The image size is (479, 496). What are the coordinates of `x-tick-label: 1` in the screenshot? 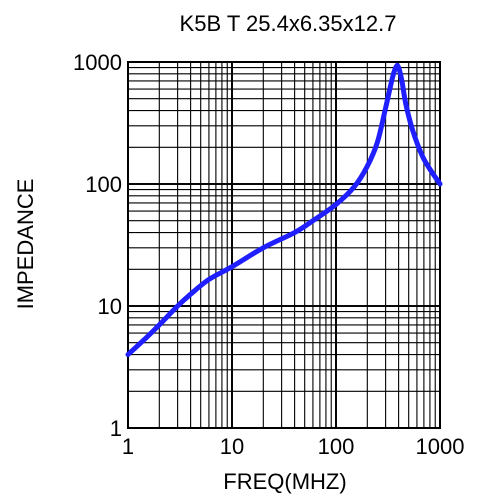 It's located at (128, 446).